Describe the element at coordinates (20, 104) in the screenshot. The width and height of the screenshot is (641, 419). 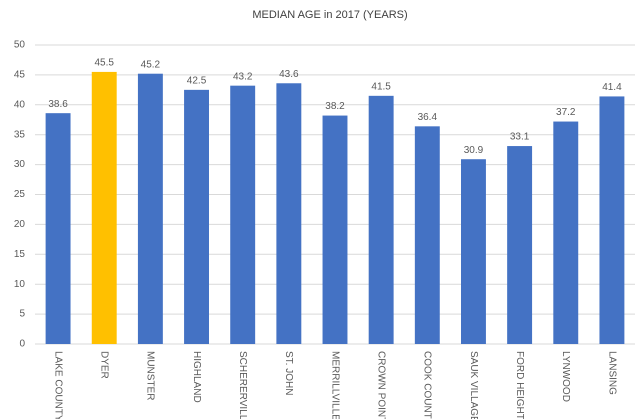
I see `y-tick-label: 40` at that location.